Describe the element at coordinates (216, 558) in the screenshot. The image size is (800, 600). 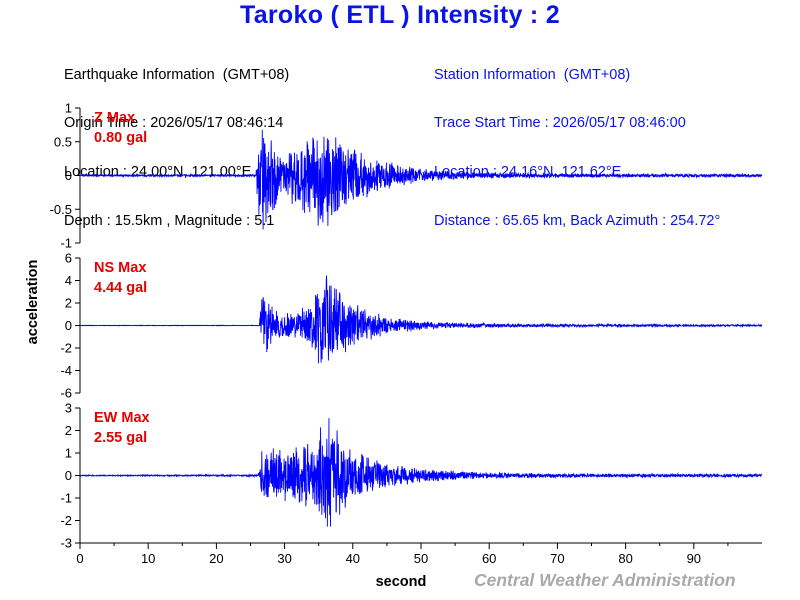
I see `x-tick-label: 20` at that location.